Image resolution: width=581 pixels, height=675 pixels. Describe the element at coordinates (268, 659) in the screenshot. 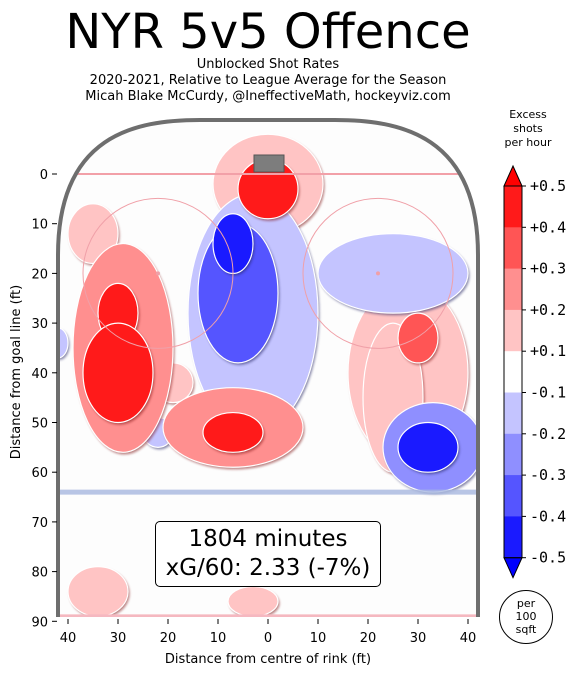

I see `x-axis-label: Distance from centre of rink (ft)` at that location.